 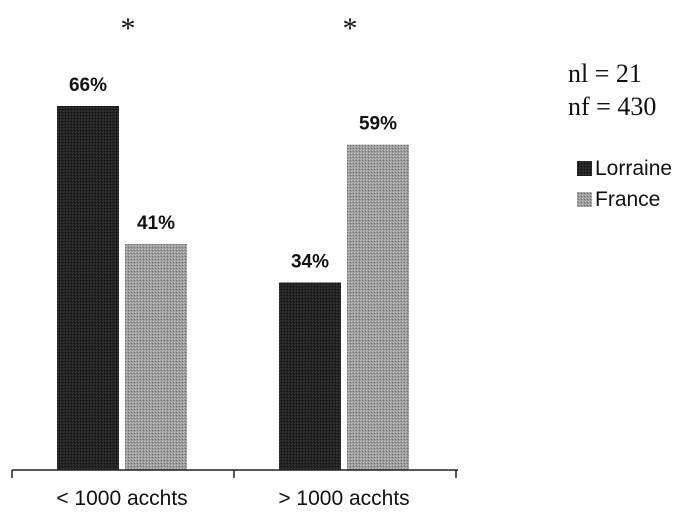 I want to click on x-tick-label: < 1000 acchts, so click(x=121, y=498).